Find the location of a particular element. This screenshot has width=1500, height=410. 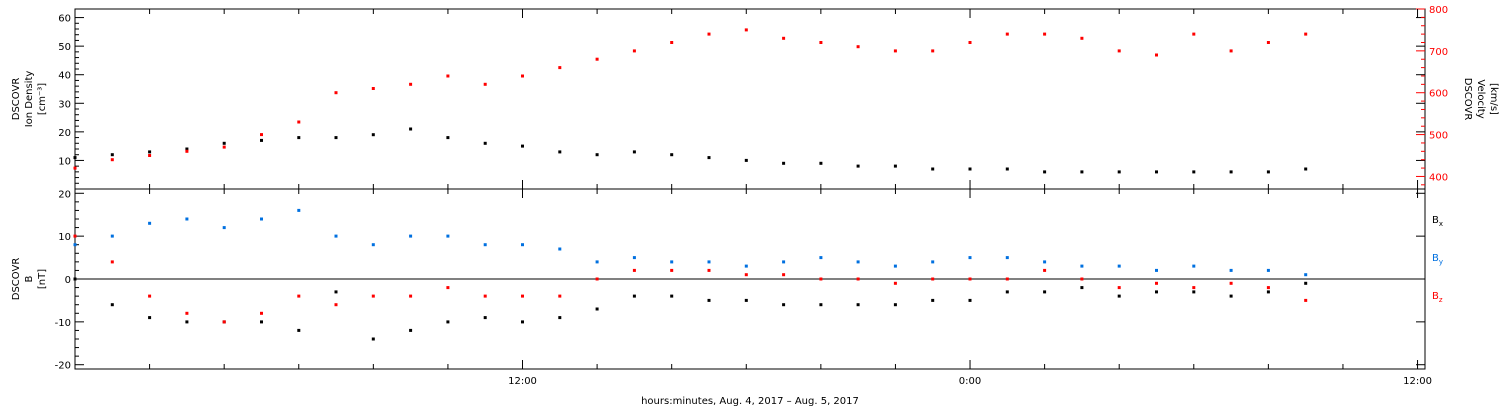

density-axis-label-line2: Ion Density is located at coordinates (29, 99).